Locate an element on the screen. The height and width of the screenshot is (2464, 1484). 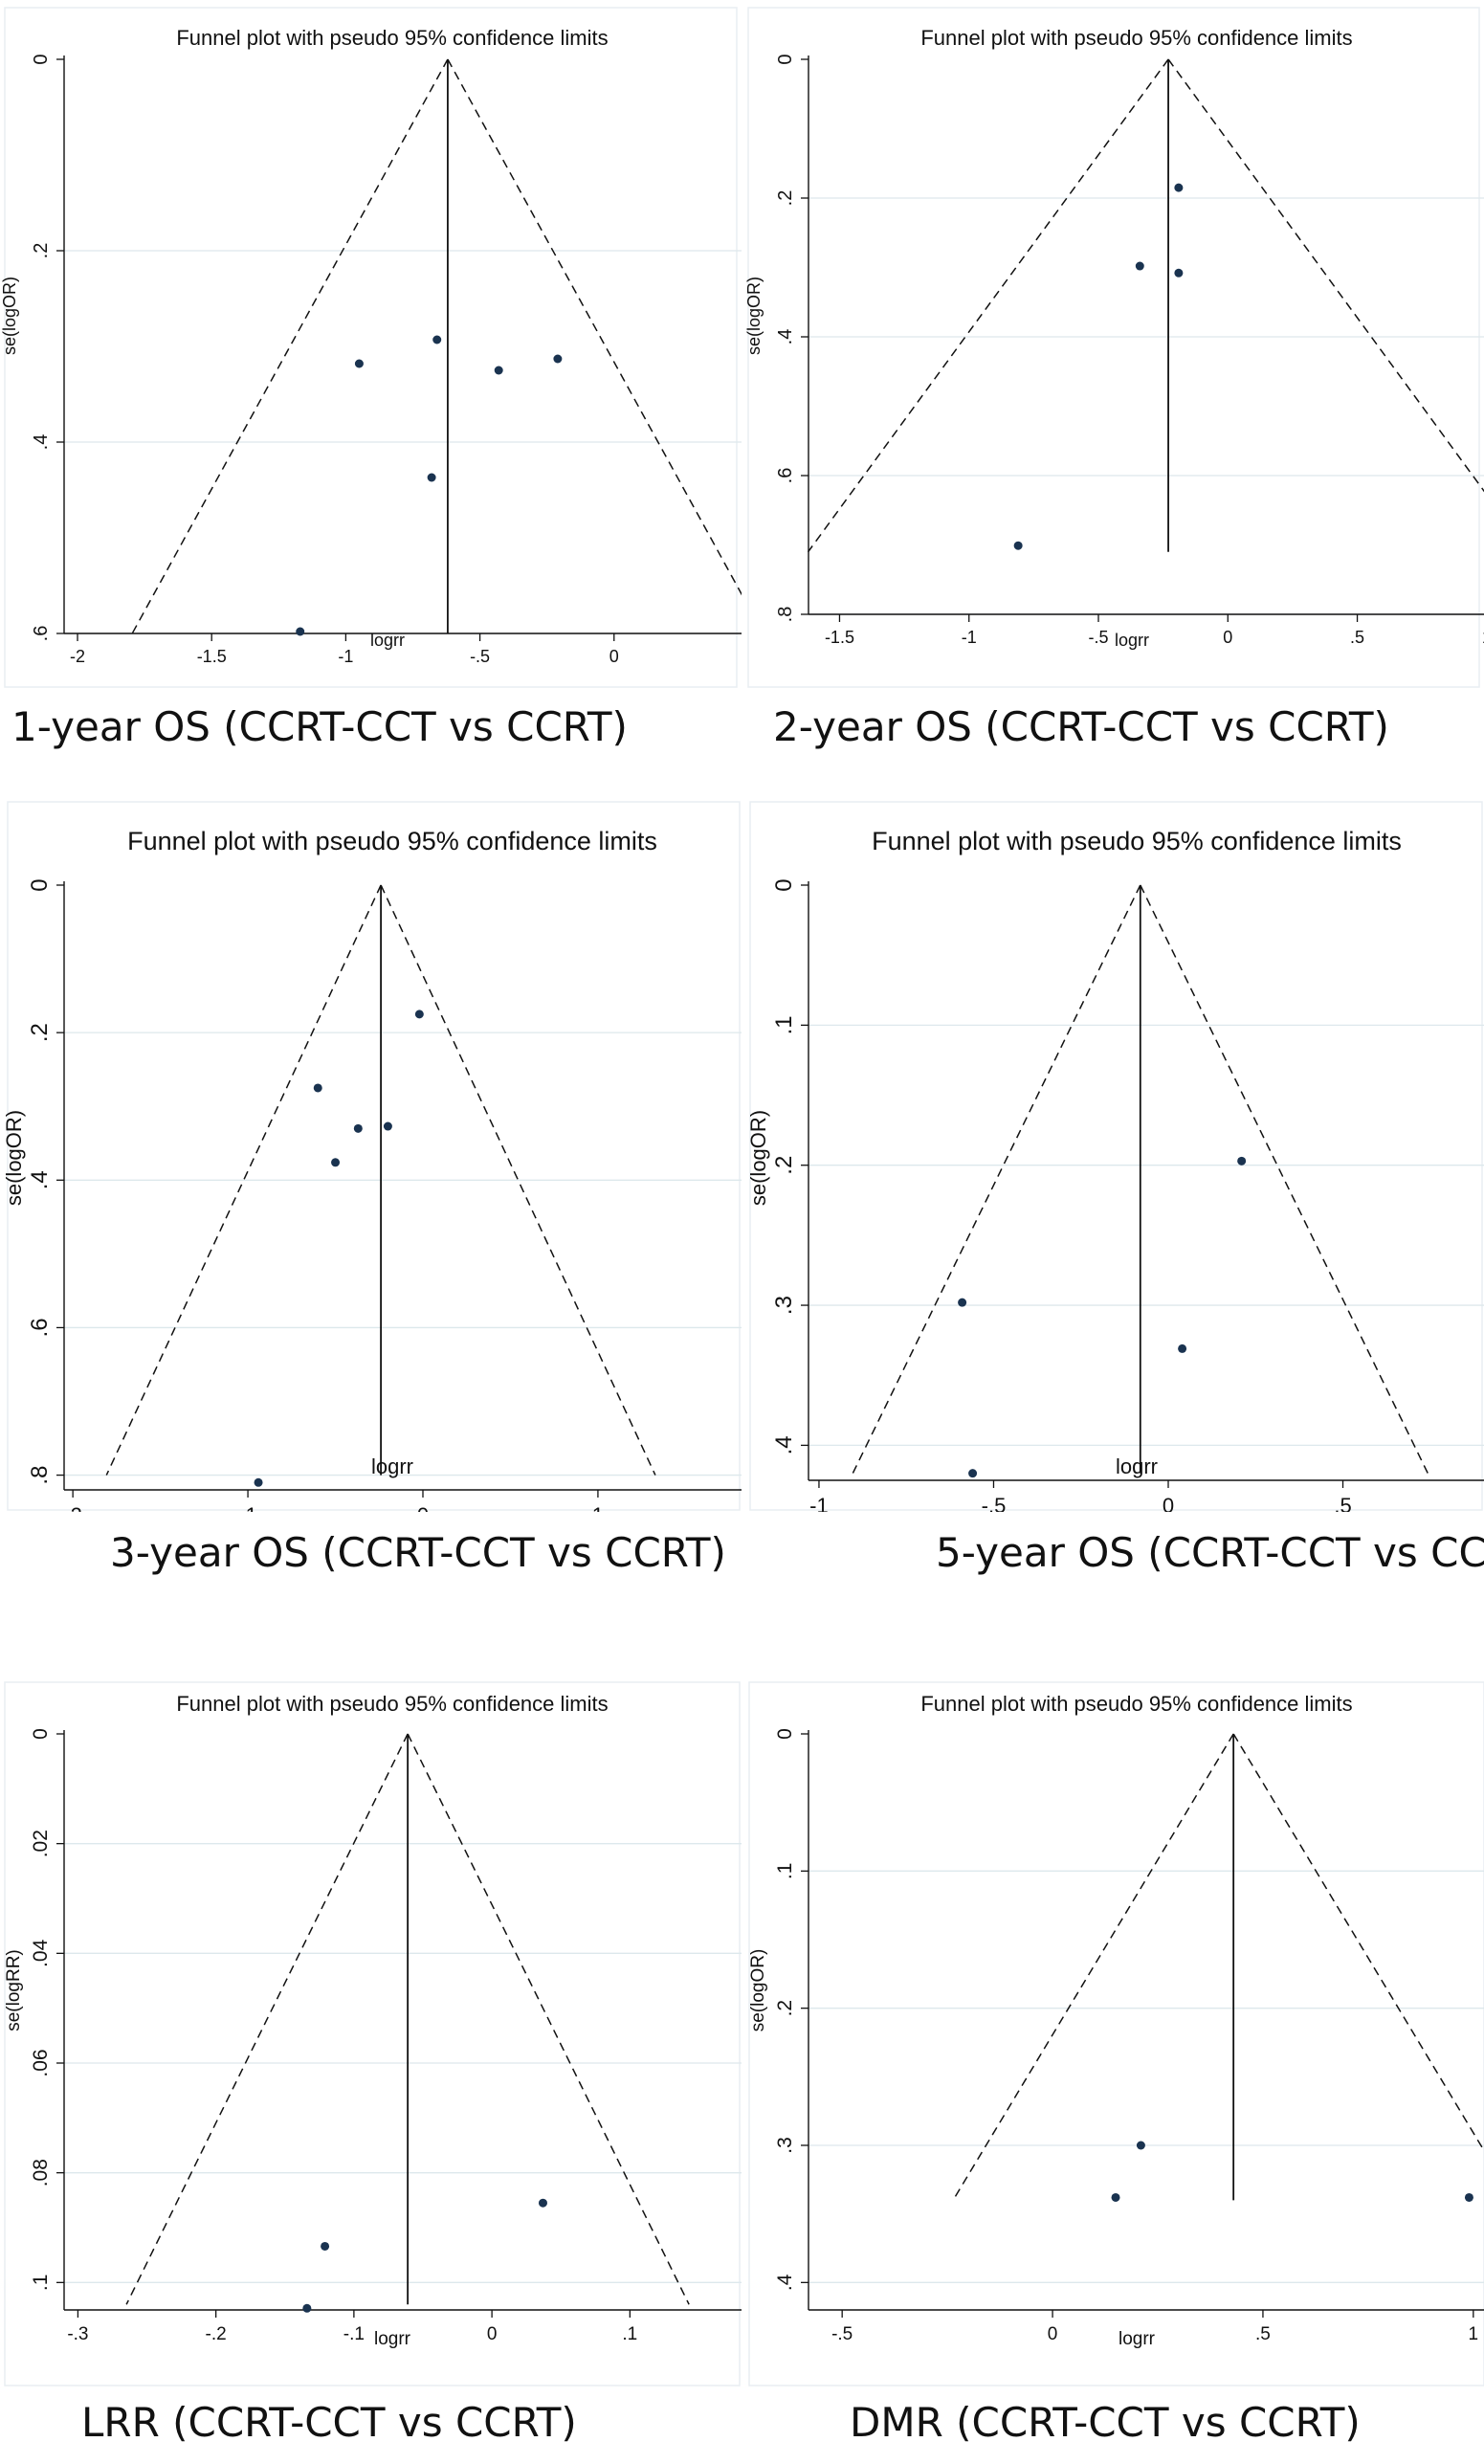
funnel-right-limit-3-year-os is located at coordinates (518, 1180).